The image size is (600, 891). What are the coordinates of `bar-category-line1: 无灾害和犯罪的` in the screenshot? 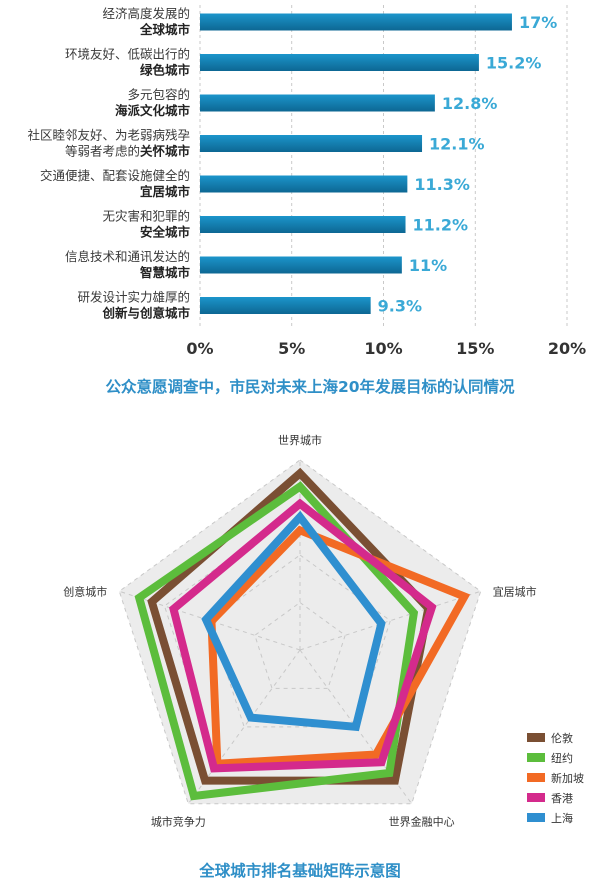 It's located at (146, 216).